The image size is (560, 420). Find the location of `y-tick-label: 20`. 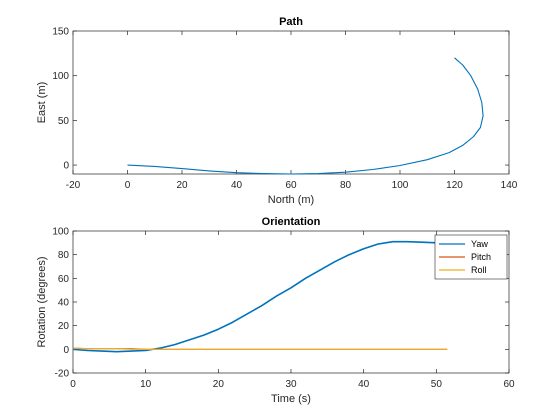

y-tick-label: 20 is located at coordinates (64, 326).